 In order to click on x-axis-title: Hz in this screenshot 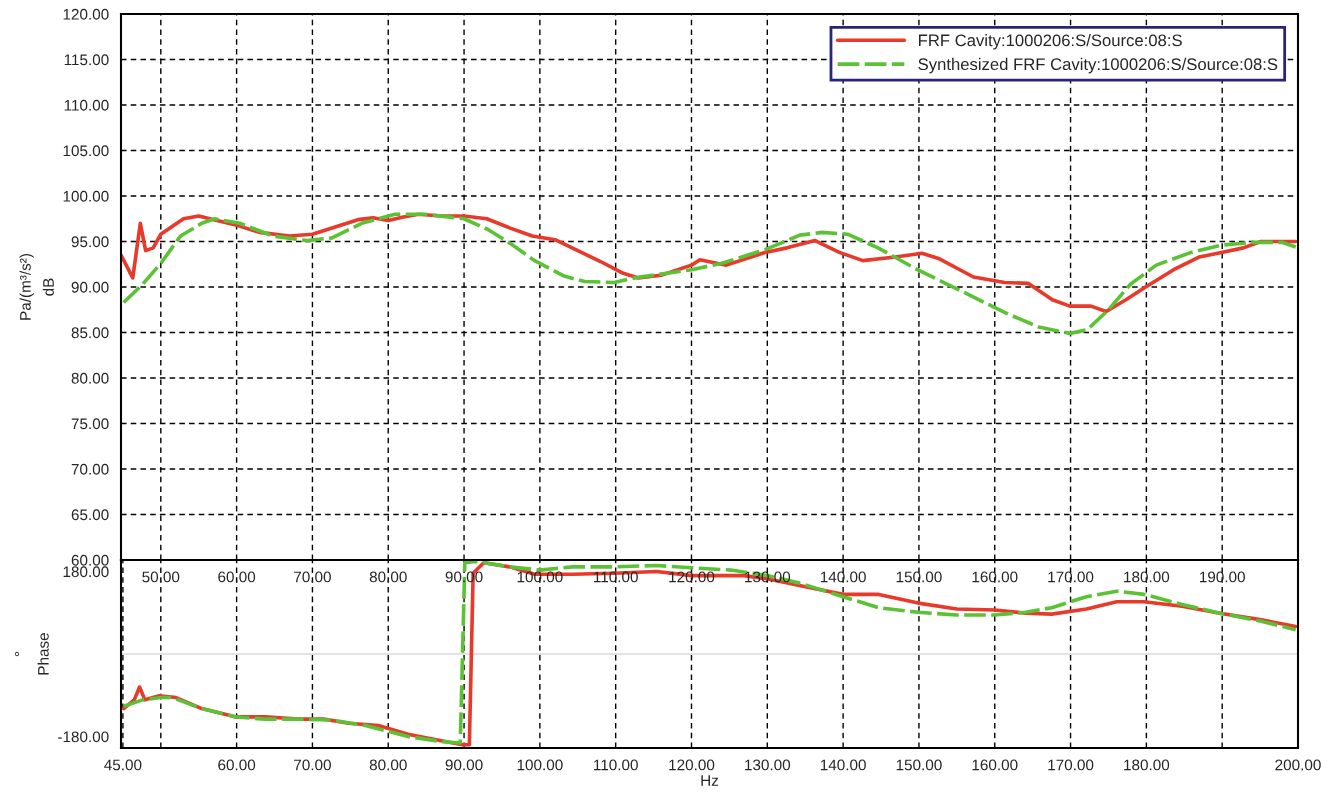, I will do `click(710, 780)`.